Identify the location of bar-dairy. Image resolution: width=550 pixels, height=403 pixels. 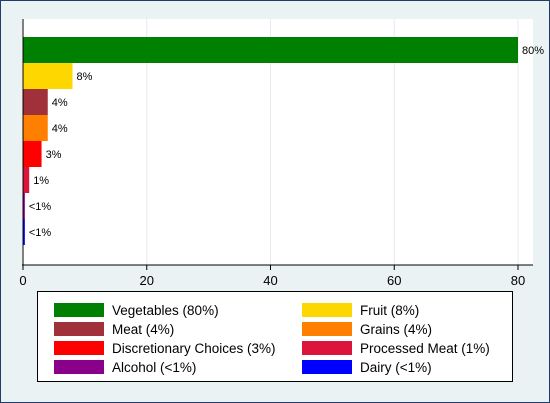
(24, 232).